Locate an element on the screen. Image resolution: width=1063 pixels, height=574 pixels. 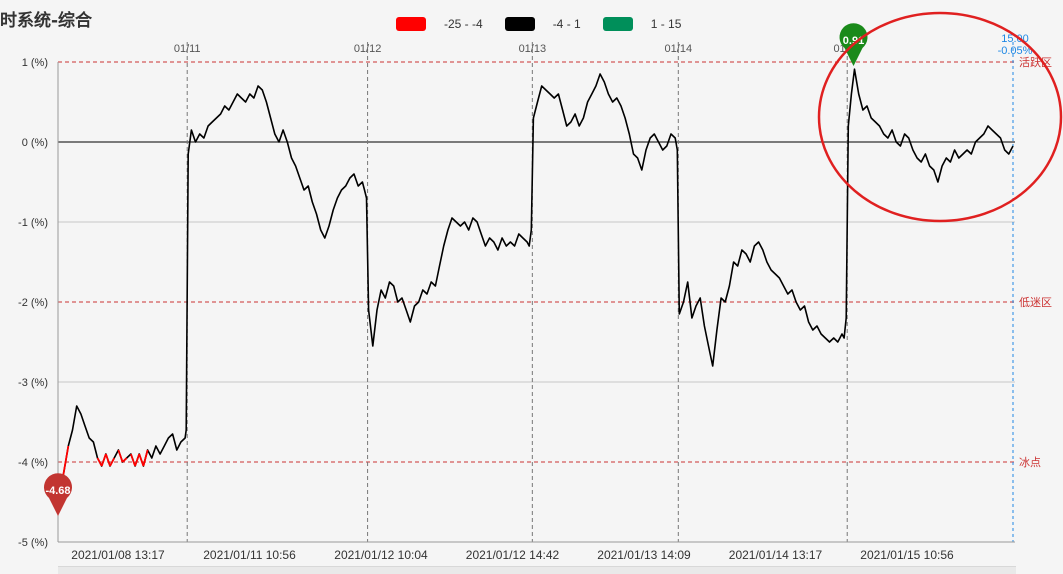
last-value-label: -0.05% is located at coordinates (1015, 51).